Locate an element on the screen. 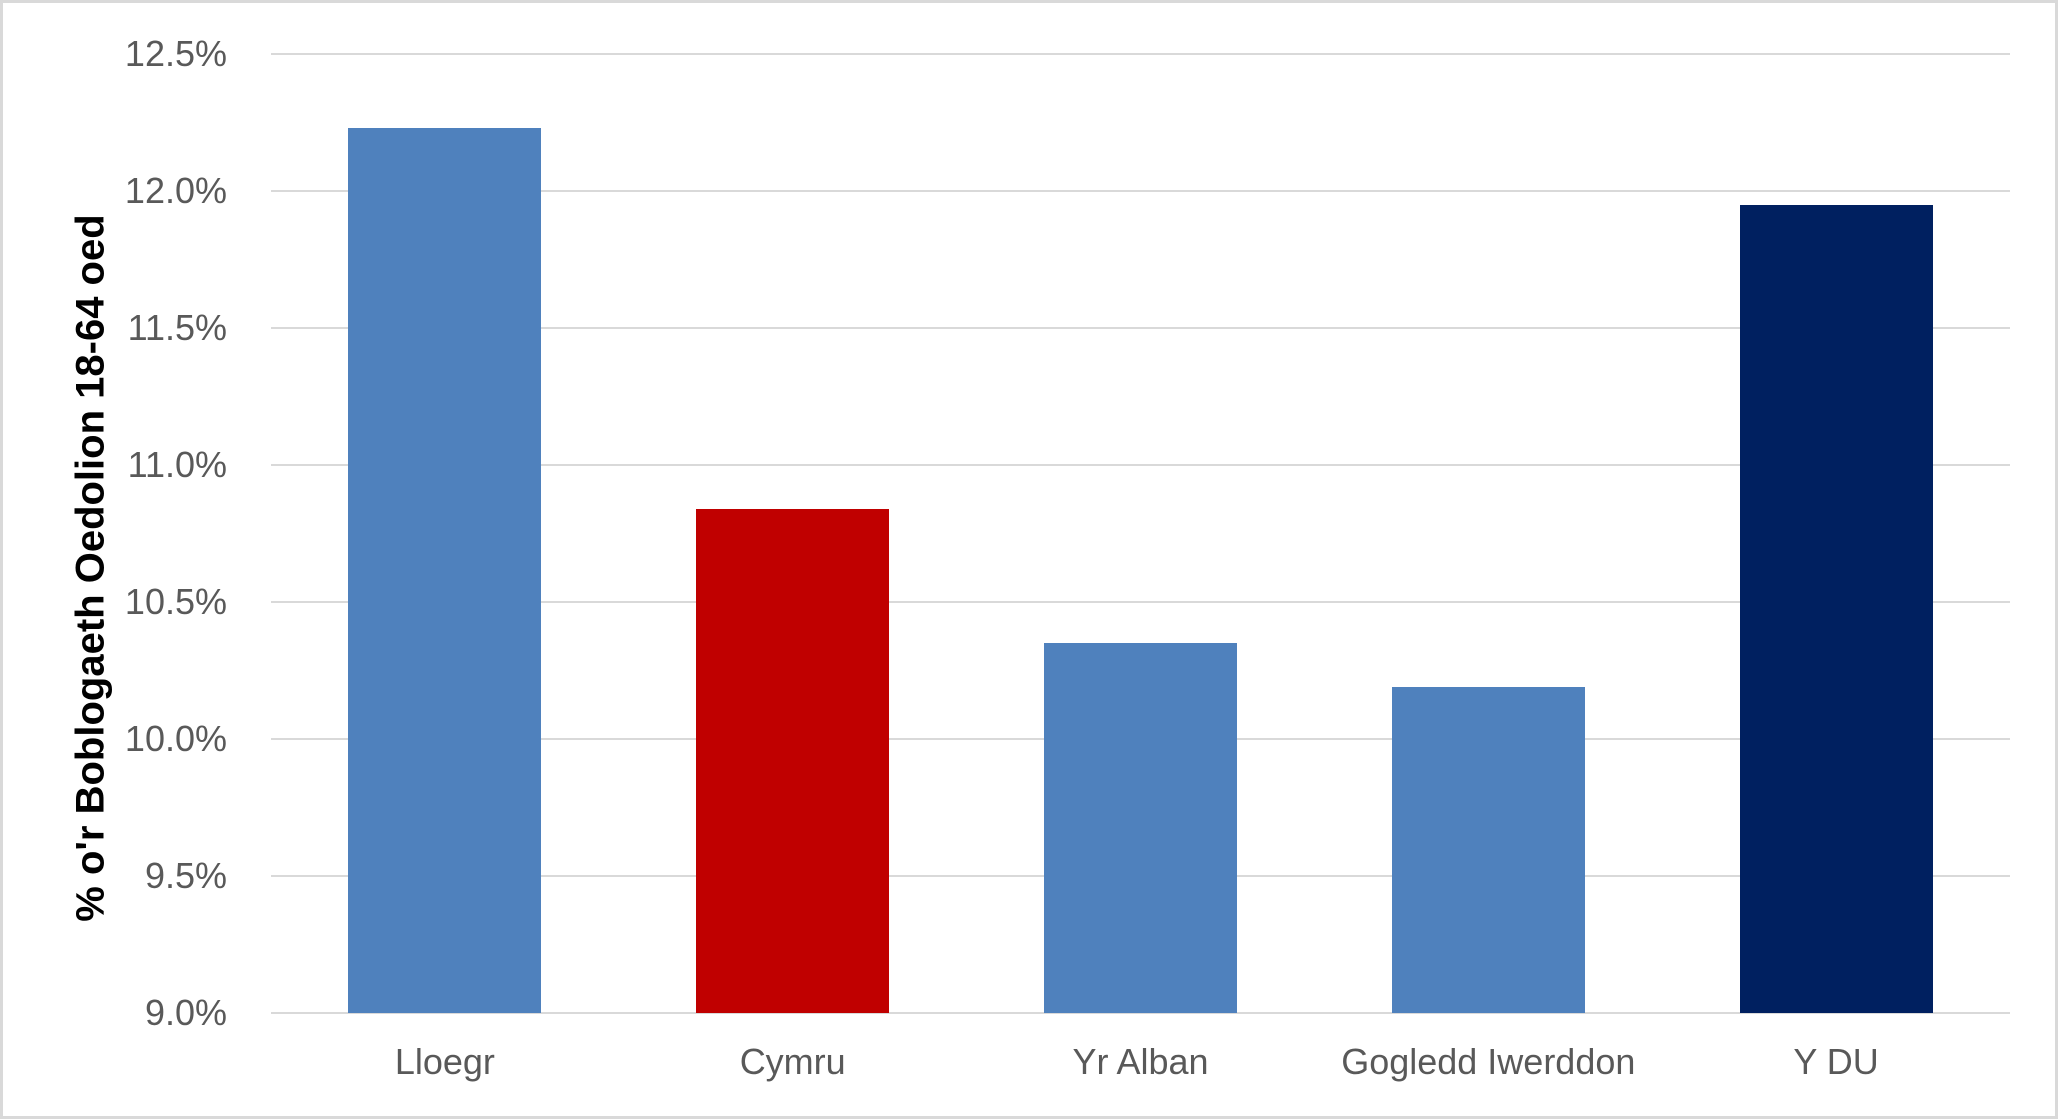 The image size is (2058, 1119). bar-cymru is located at coordinates (793, 760).